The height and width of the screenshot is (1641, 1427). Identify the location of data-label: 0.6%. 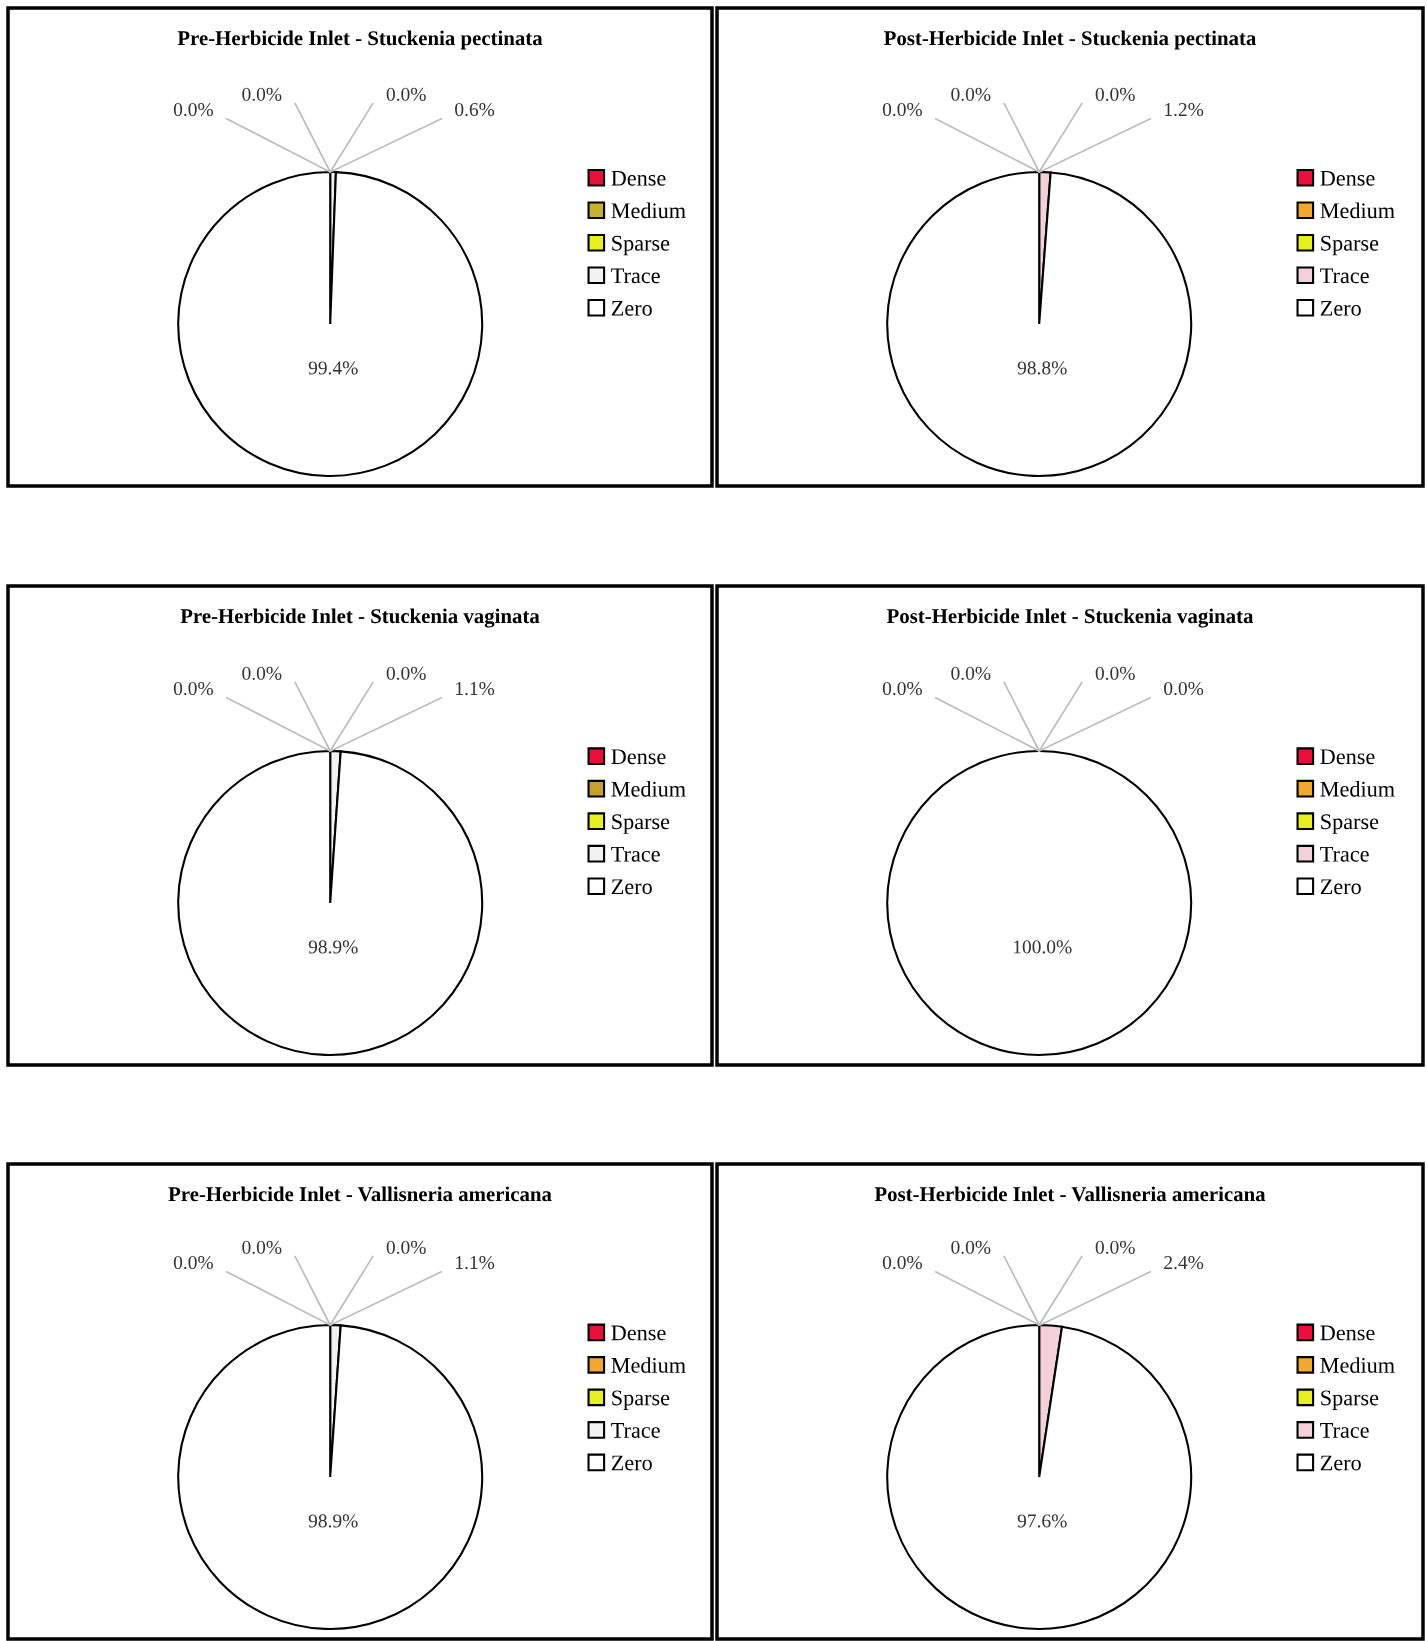
(475, 109).